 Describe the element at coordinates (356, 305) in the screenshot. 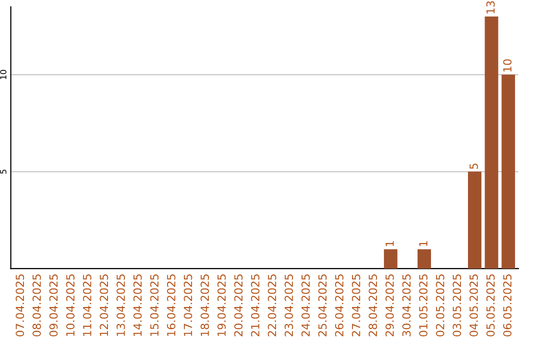

I see `x-tick-label: 27.04.2025` at that location.